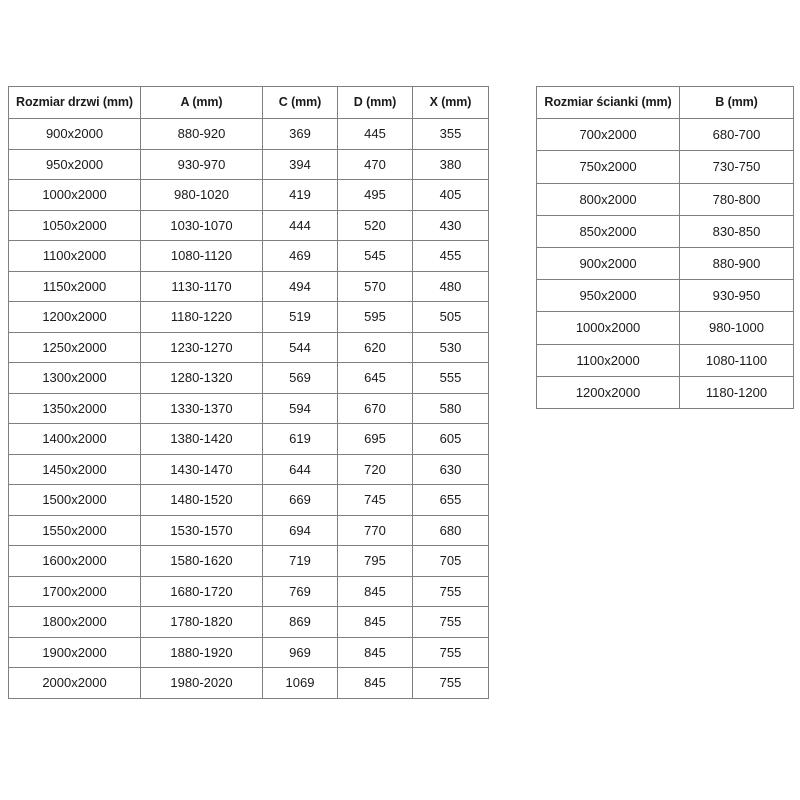 Image resolution: width=800 pixels, height=800 pixels. Describe the element at coordinates (450, 347) in the screenshot. I see `doors-value-cell: 530` at that location.